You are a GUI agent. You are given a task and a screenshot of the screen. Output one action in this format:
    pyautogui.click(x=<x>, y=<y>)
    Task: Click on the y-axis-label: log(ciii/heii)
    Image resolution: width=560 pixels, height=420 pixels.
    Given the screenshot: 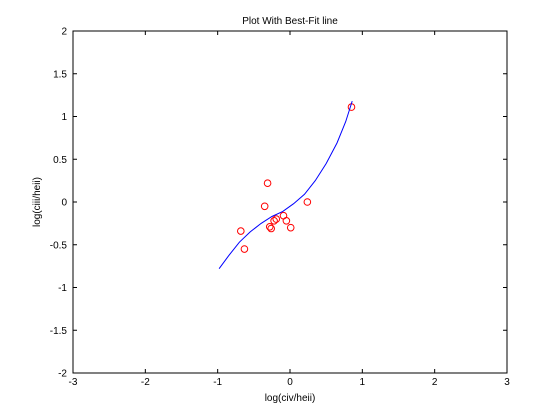 What is the action you would take?
    pyautogui.click(x=37, y=202)
    